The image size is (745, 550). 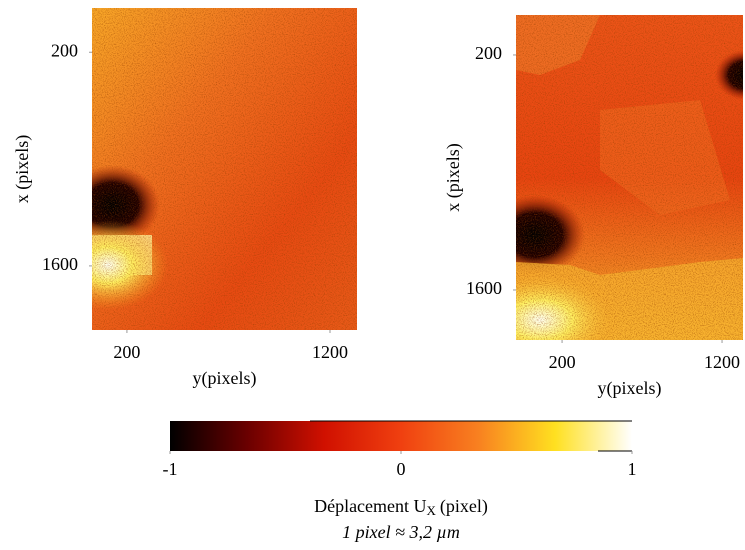 I want to click on colorbar-tick-label: 0, so click(x=401, y=469).